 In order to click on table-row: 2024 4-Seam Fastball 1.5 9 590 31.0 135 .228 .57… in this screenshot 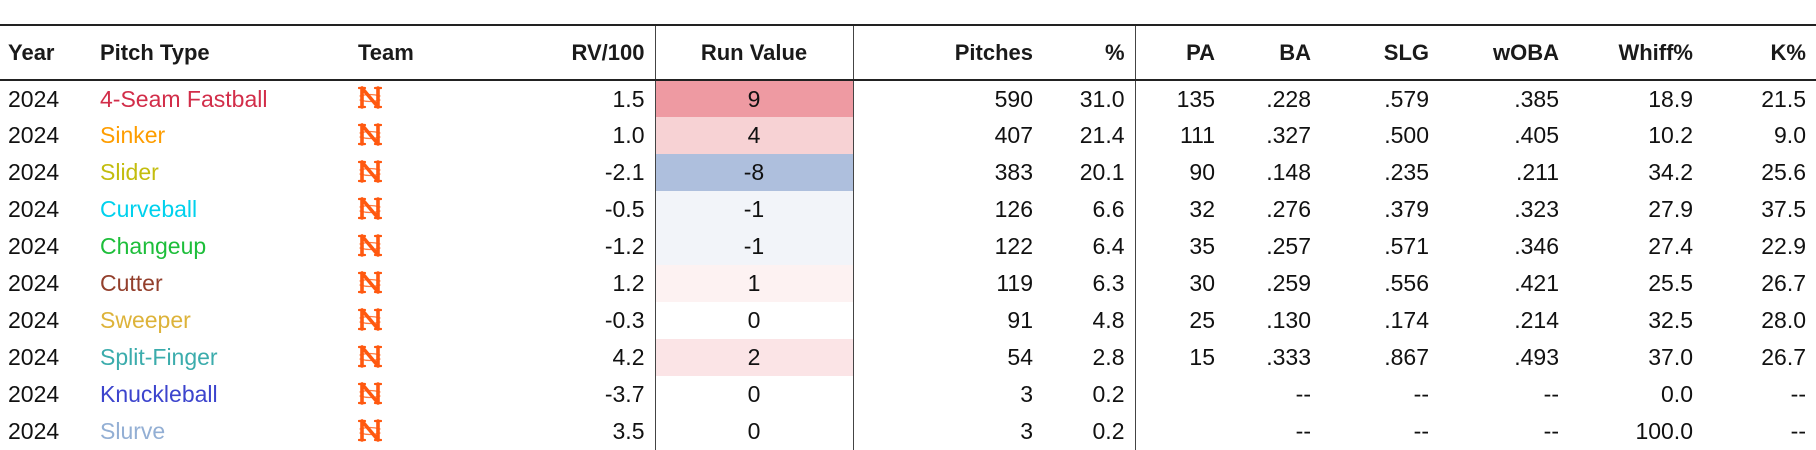, I will do `click(908, 98)`.